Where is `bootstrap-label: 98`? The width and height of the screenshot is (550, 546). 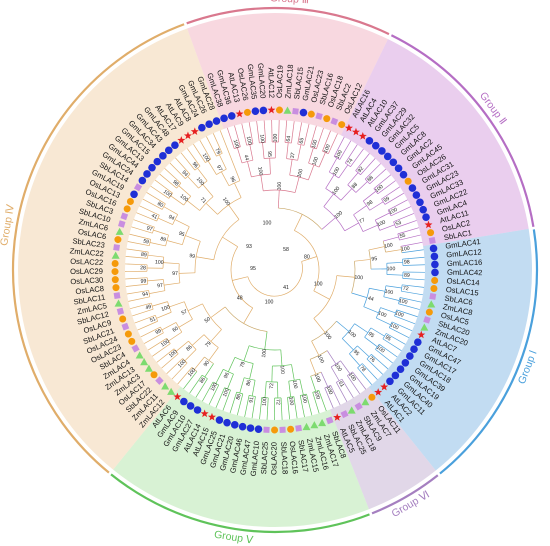 bootstrap-label: 98 is located at coordinates (370, 203).